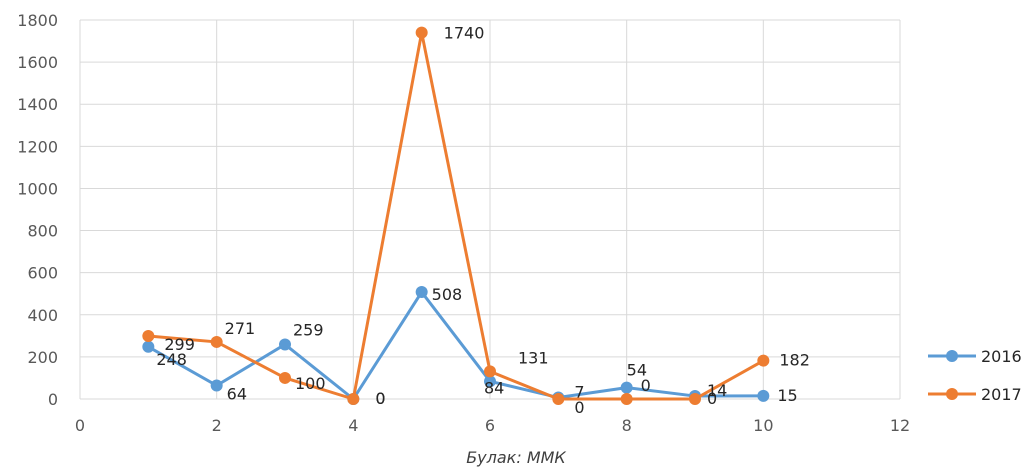 This screenshot has height=471, width=1032. Describe the element at coordinates (464, 33) in the screenshot. I see `data-label-2017: 1740` at that location.